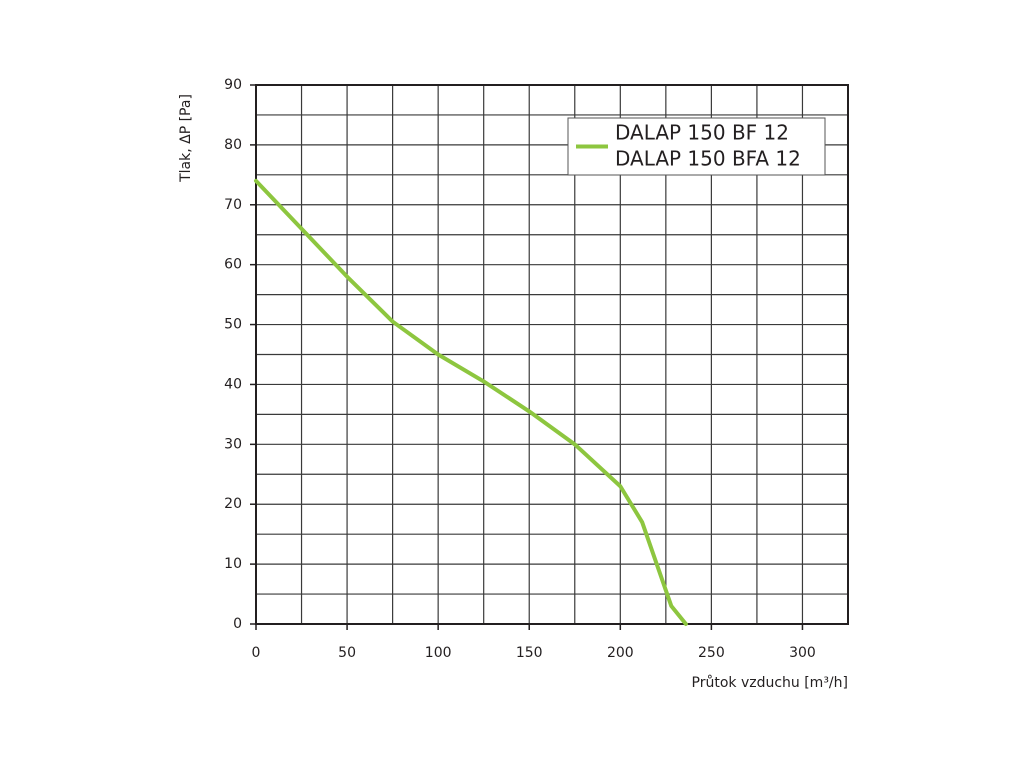 Image resolution: width=1024 pixels, height=772 pixels. I want to click on x-tick-label: 250, so click(711, 653).